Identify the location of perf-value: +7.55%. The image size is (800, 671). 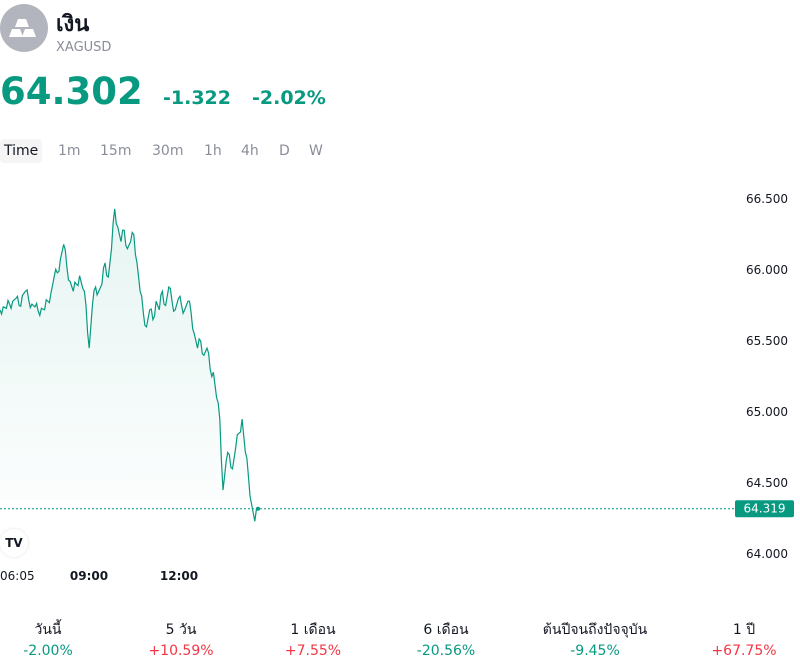
(313, 651).